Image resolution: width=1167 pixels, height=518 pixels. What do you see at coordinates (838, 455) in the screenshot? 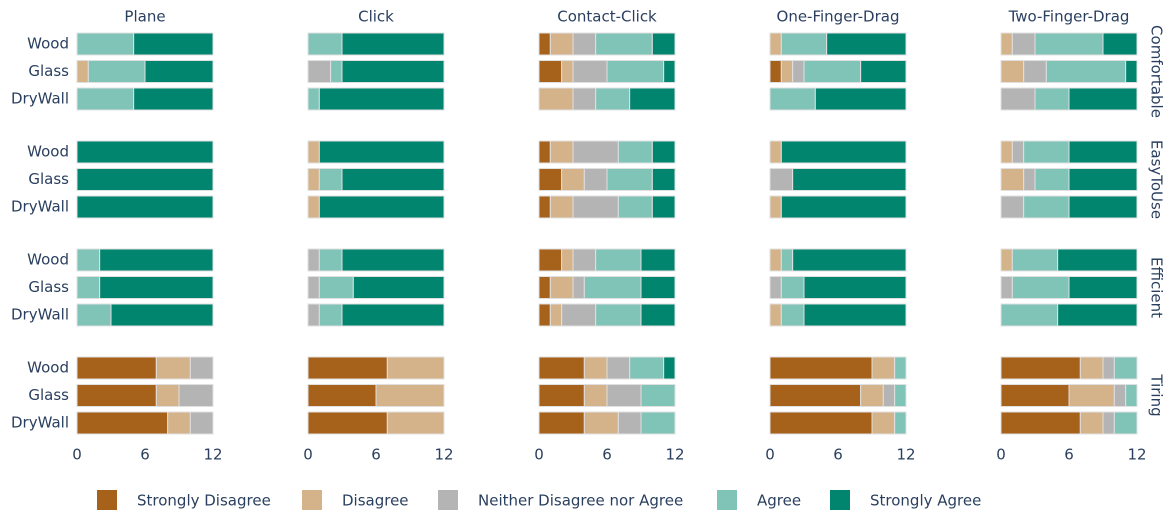
I see `x-tick-label: 6` at bounding box center [838, 455].